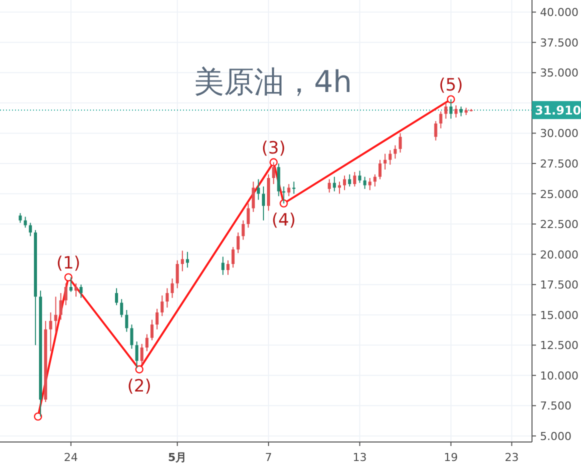 The height and width of the screenshot is (468, 581). I want to click on x-tick-label: 24, so click(71, 457).